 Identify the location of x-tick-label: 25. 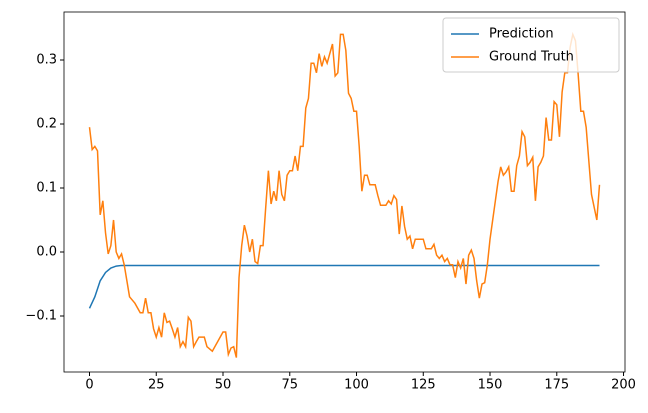
(156, 385).